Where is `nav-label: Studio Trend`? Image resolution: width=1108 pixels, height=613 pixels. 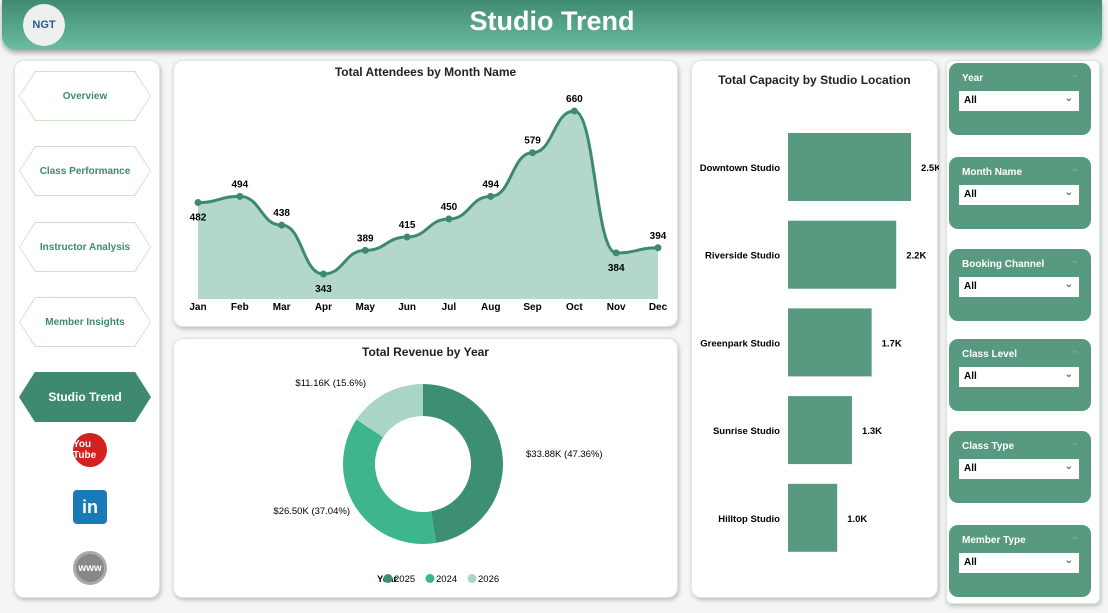 nav-label: Studio Trend is located at coordinates (85, 397).